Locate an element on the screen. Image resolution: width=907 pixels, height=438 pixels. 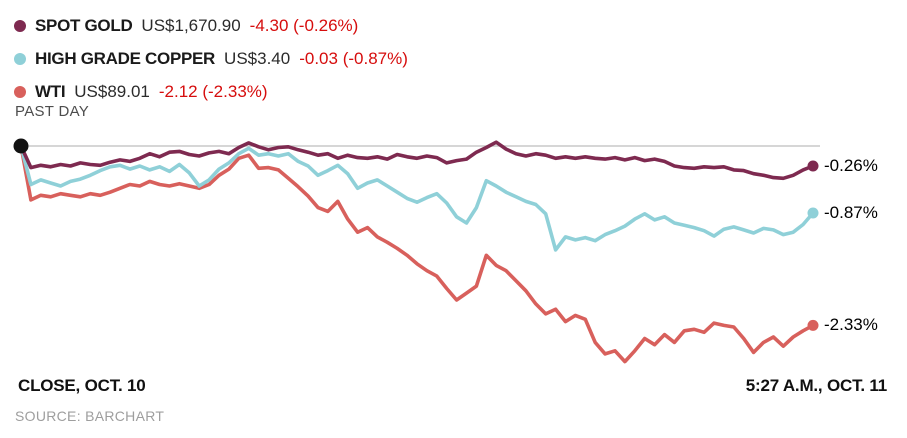
wti-color-dot-icon is located at coordinates (20, 91).